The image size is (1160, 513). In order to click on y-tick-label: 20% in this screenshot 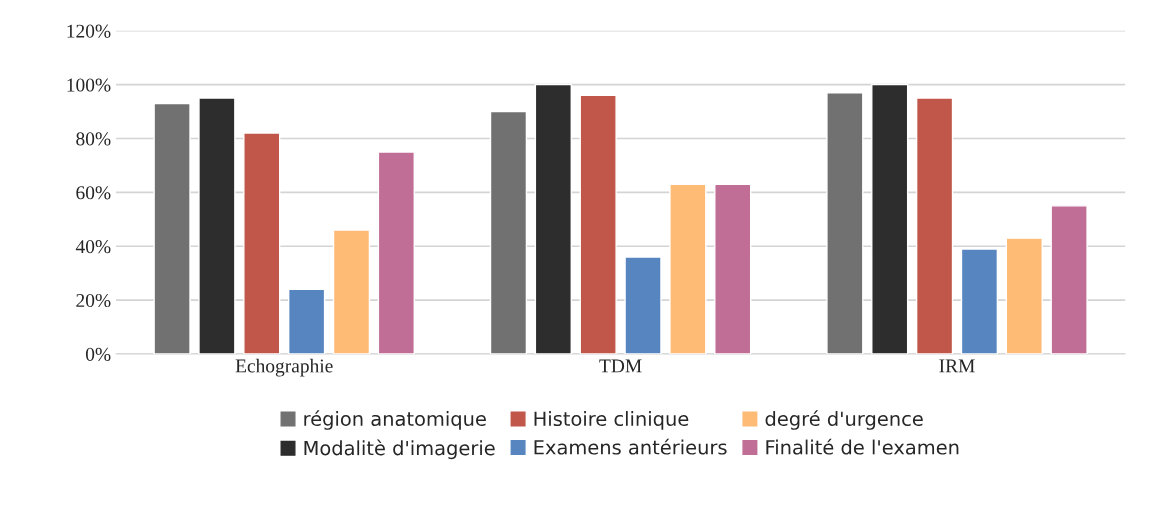, I will do `click(93, 300)`.